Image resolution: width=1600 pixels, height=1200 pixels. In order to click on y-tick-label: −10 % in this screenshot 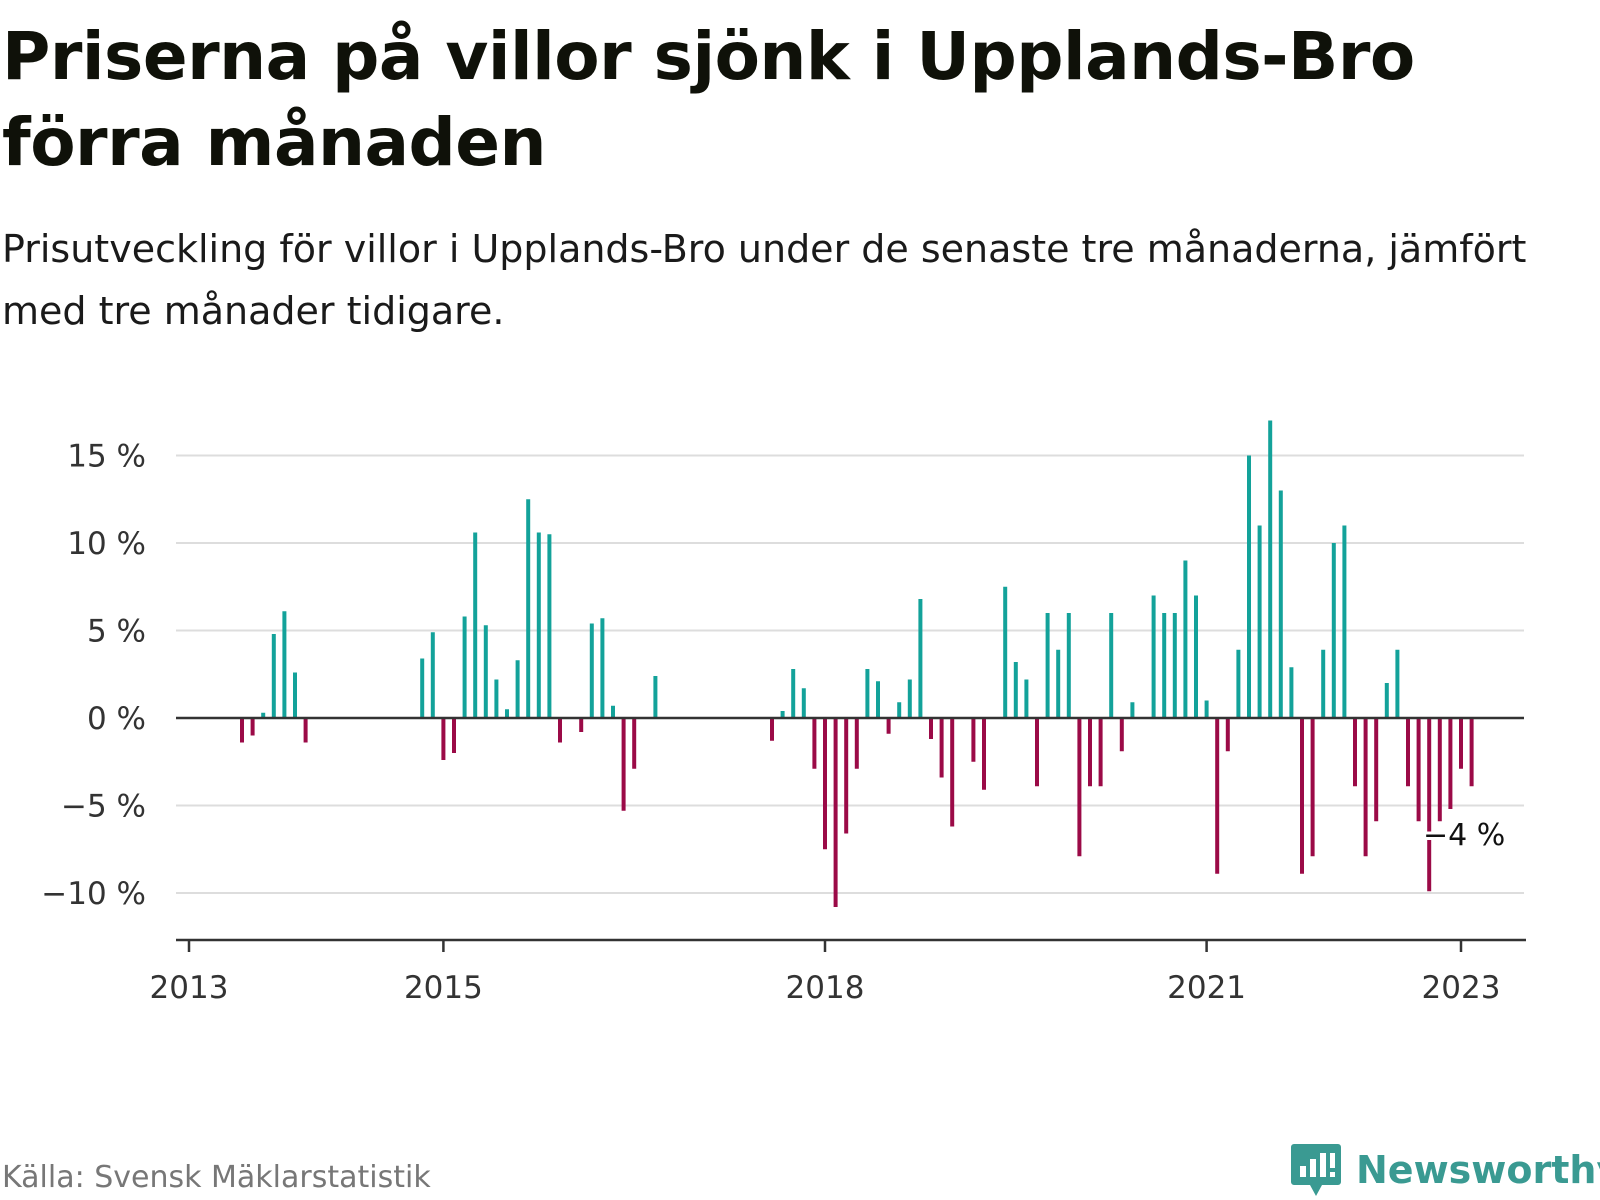, I will do `click(93, 894)`.